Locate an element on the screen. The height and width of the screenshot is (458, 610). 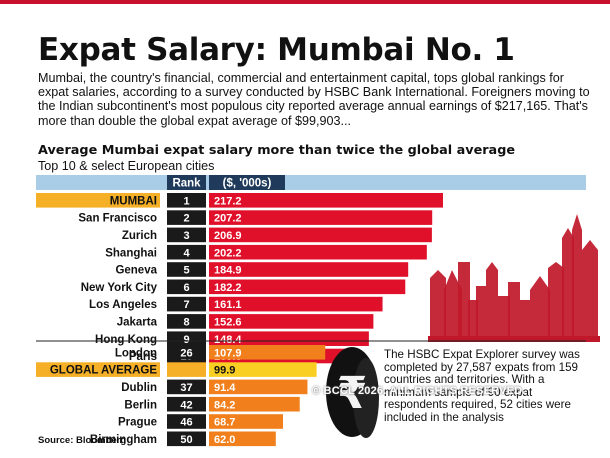
bar-value-label: 68.7 is located at coordinates (224, 423).